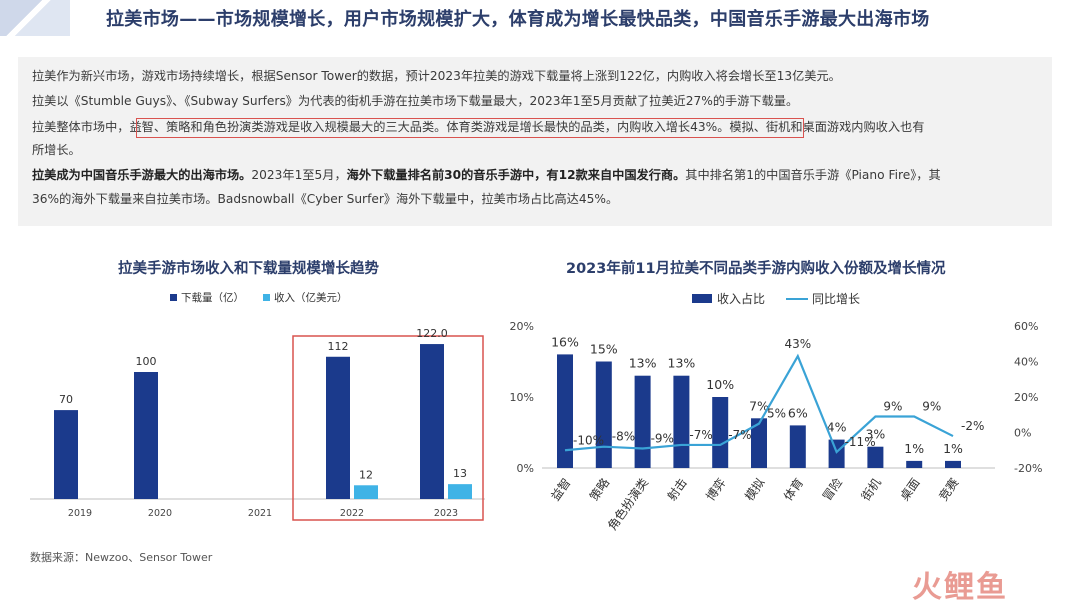 The height and width of the screenshot is (605, 1080). I want to click on x-tick-label: 2023, so click(446, 513).